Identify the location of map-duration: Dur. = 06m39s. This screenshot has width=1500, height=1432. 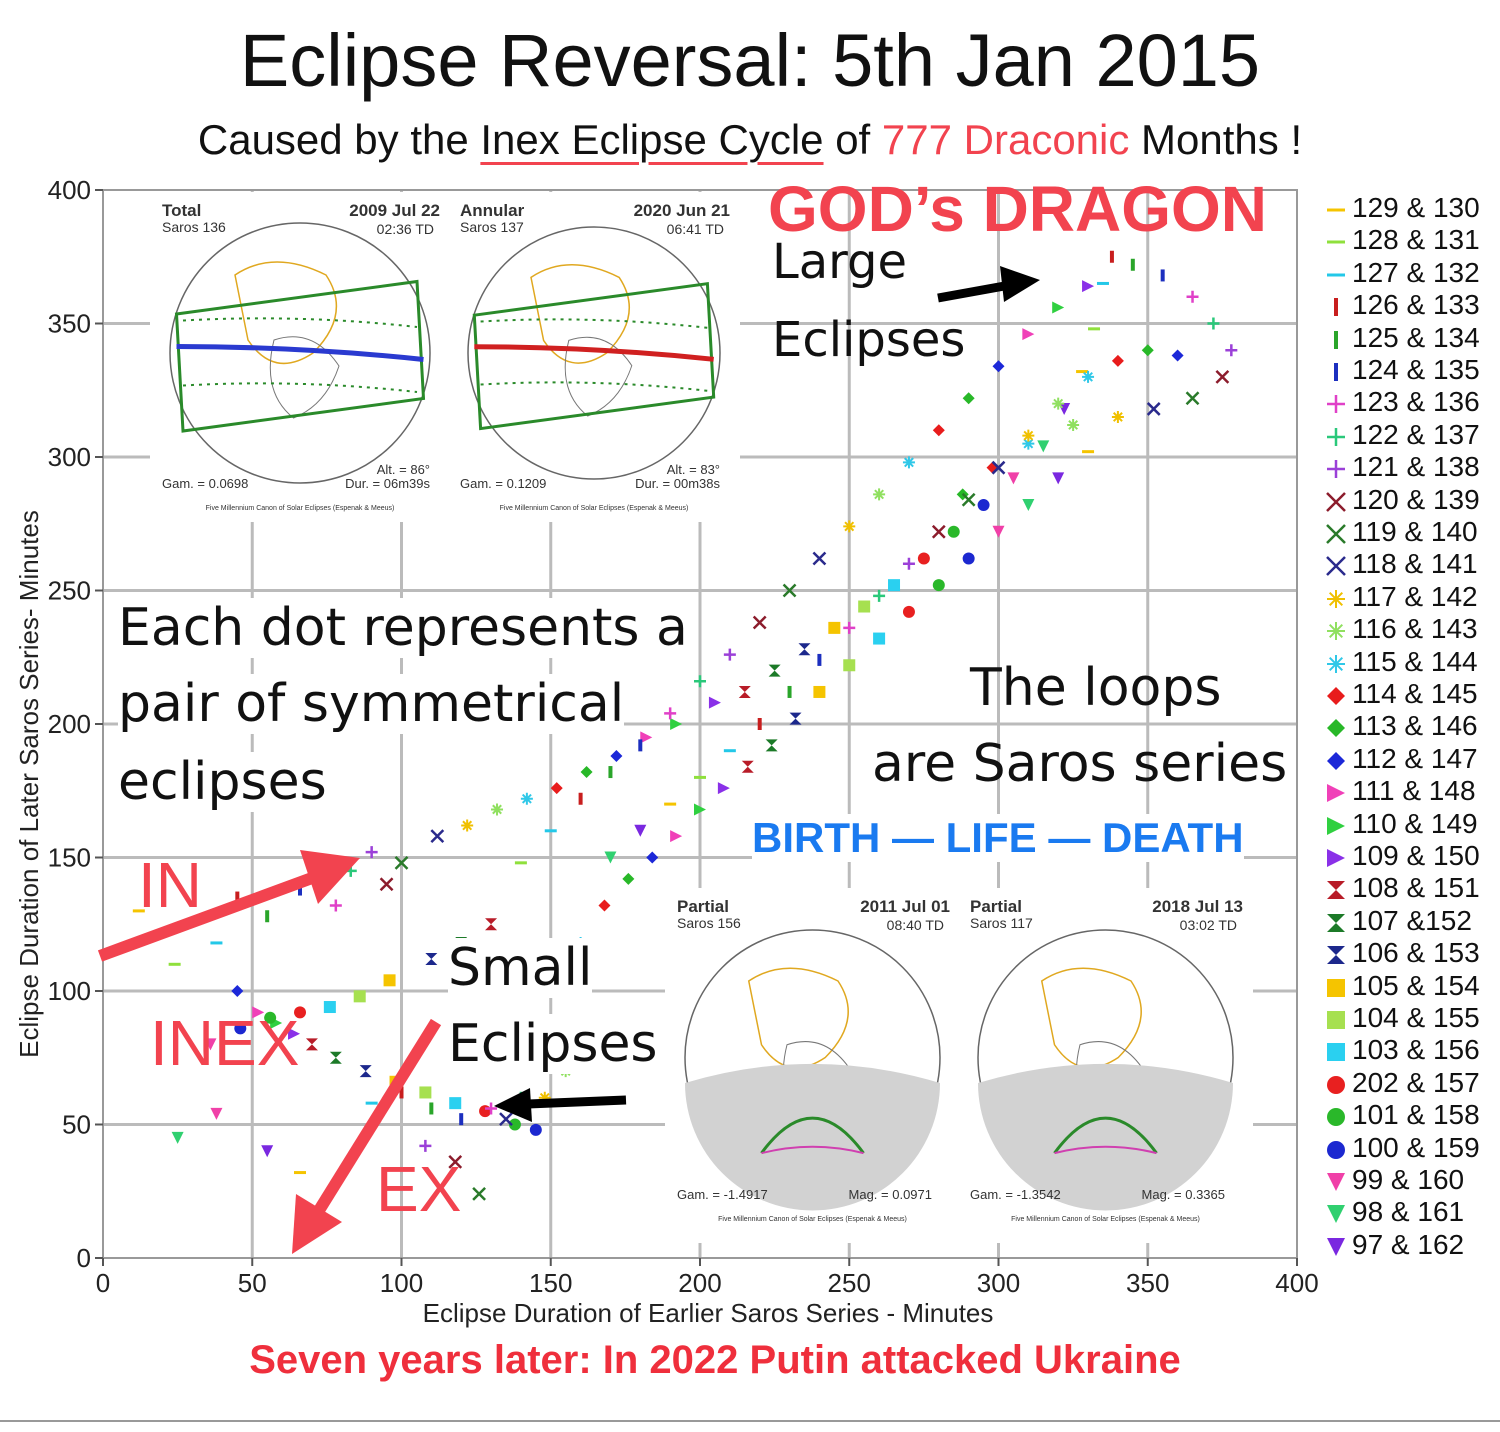
(387, 483).